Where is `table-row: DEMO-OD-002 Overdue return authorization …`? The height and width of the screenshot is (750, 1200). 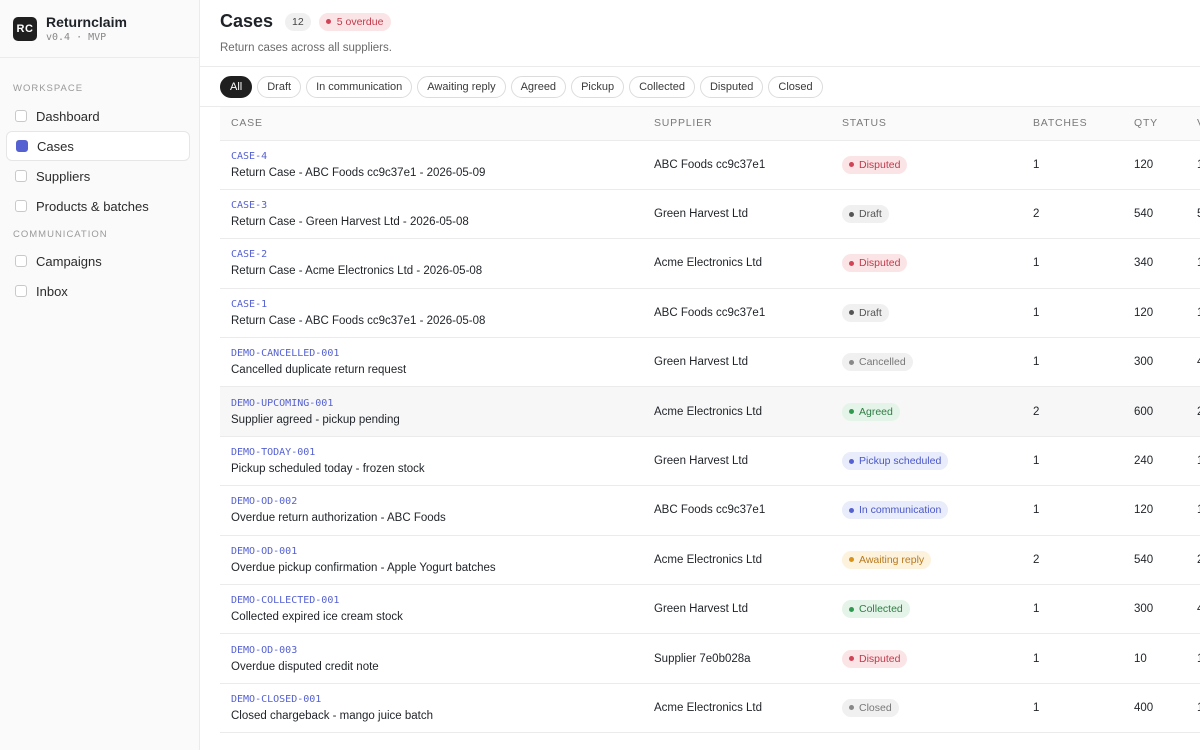 table-row: DEMO-OD-002 Overdue return authorization … is located at coordinates (710, 510).